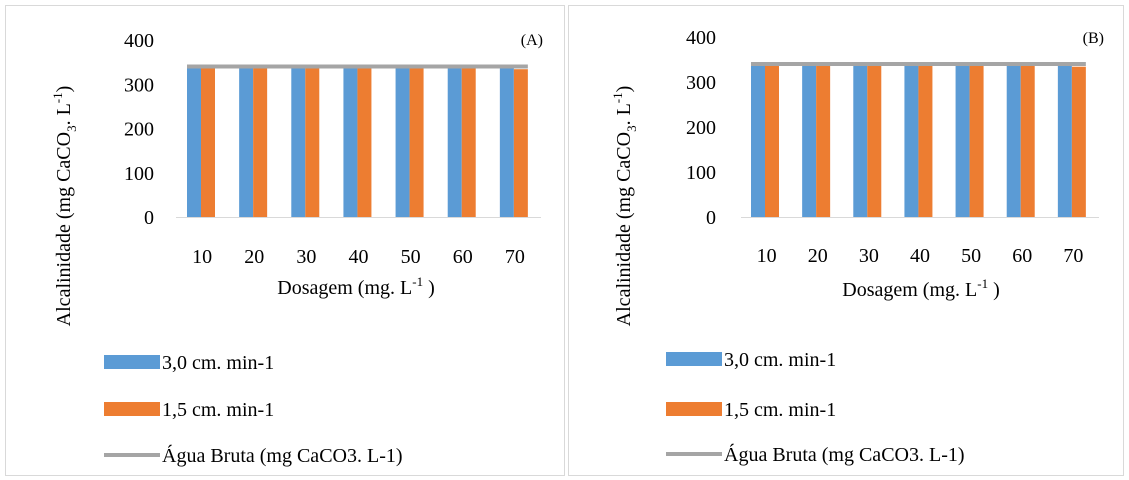  What do you see at coordinates (1093, 38) in the screenshot?
I see `panel-label: (B)` at bounding box center [1093, 38].